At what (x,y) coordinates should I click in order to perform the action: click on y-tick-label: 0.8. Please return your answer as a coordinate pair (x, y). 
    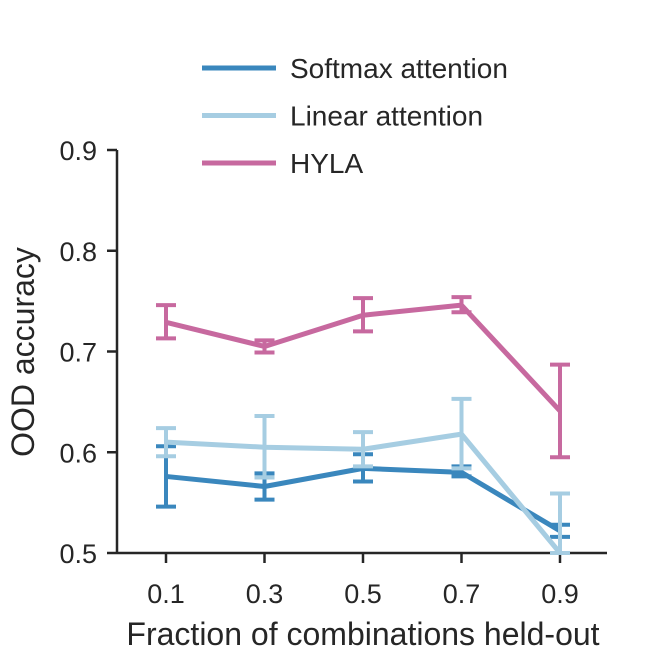
    Looking at the image, I should click on (78, 252).